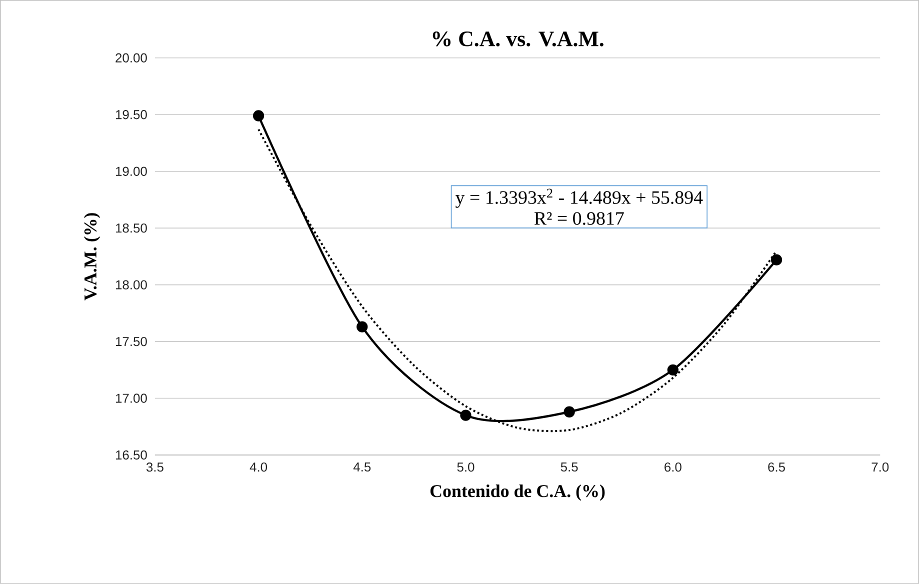  Describe the element at coordinates (776, 467) in the screenshot. I see `x-tick-label: 6.5` at that location.